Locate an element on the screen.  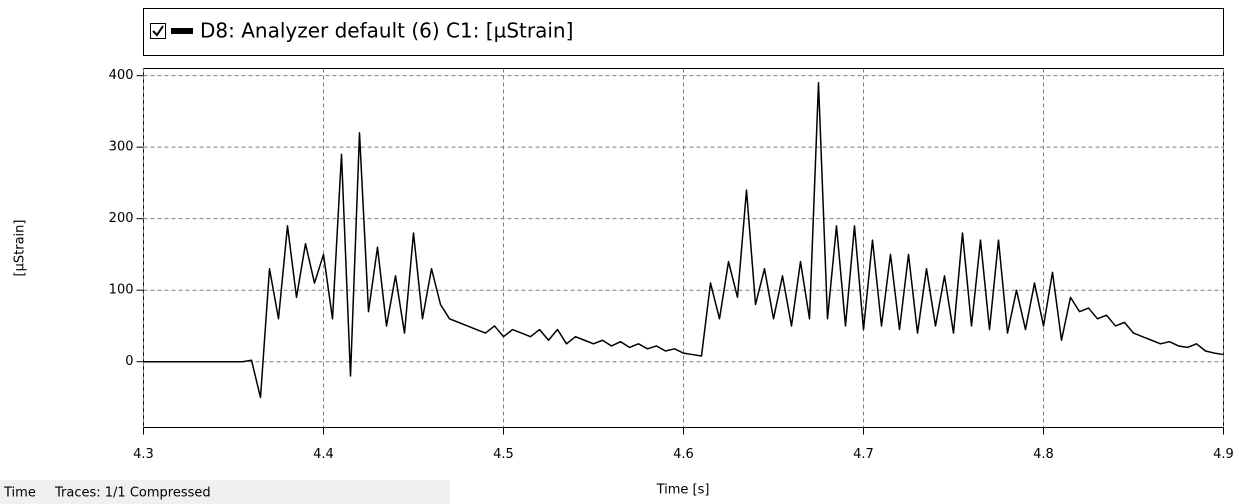
x-tick-label: 4.6 is located at coordinates (683, 454).